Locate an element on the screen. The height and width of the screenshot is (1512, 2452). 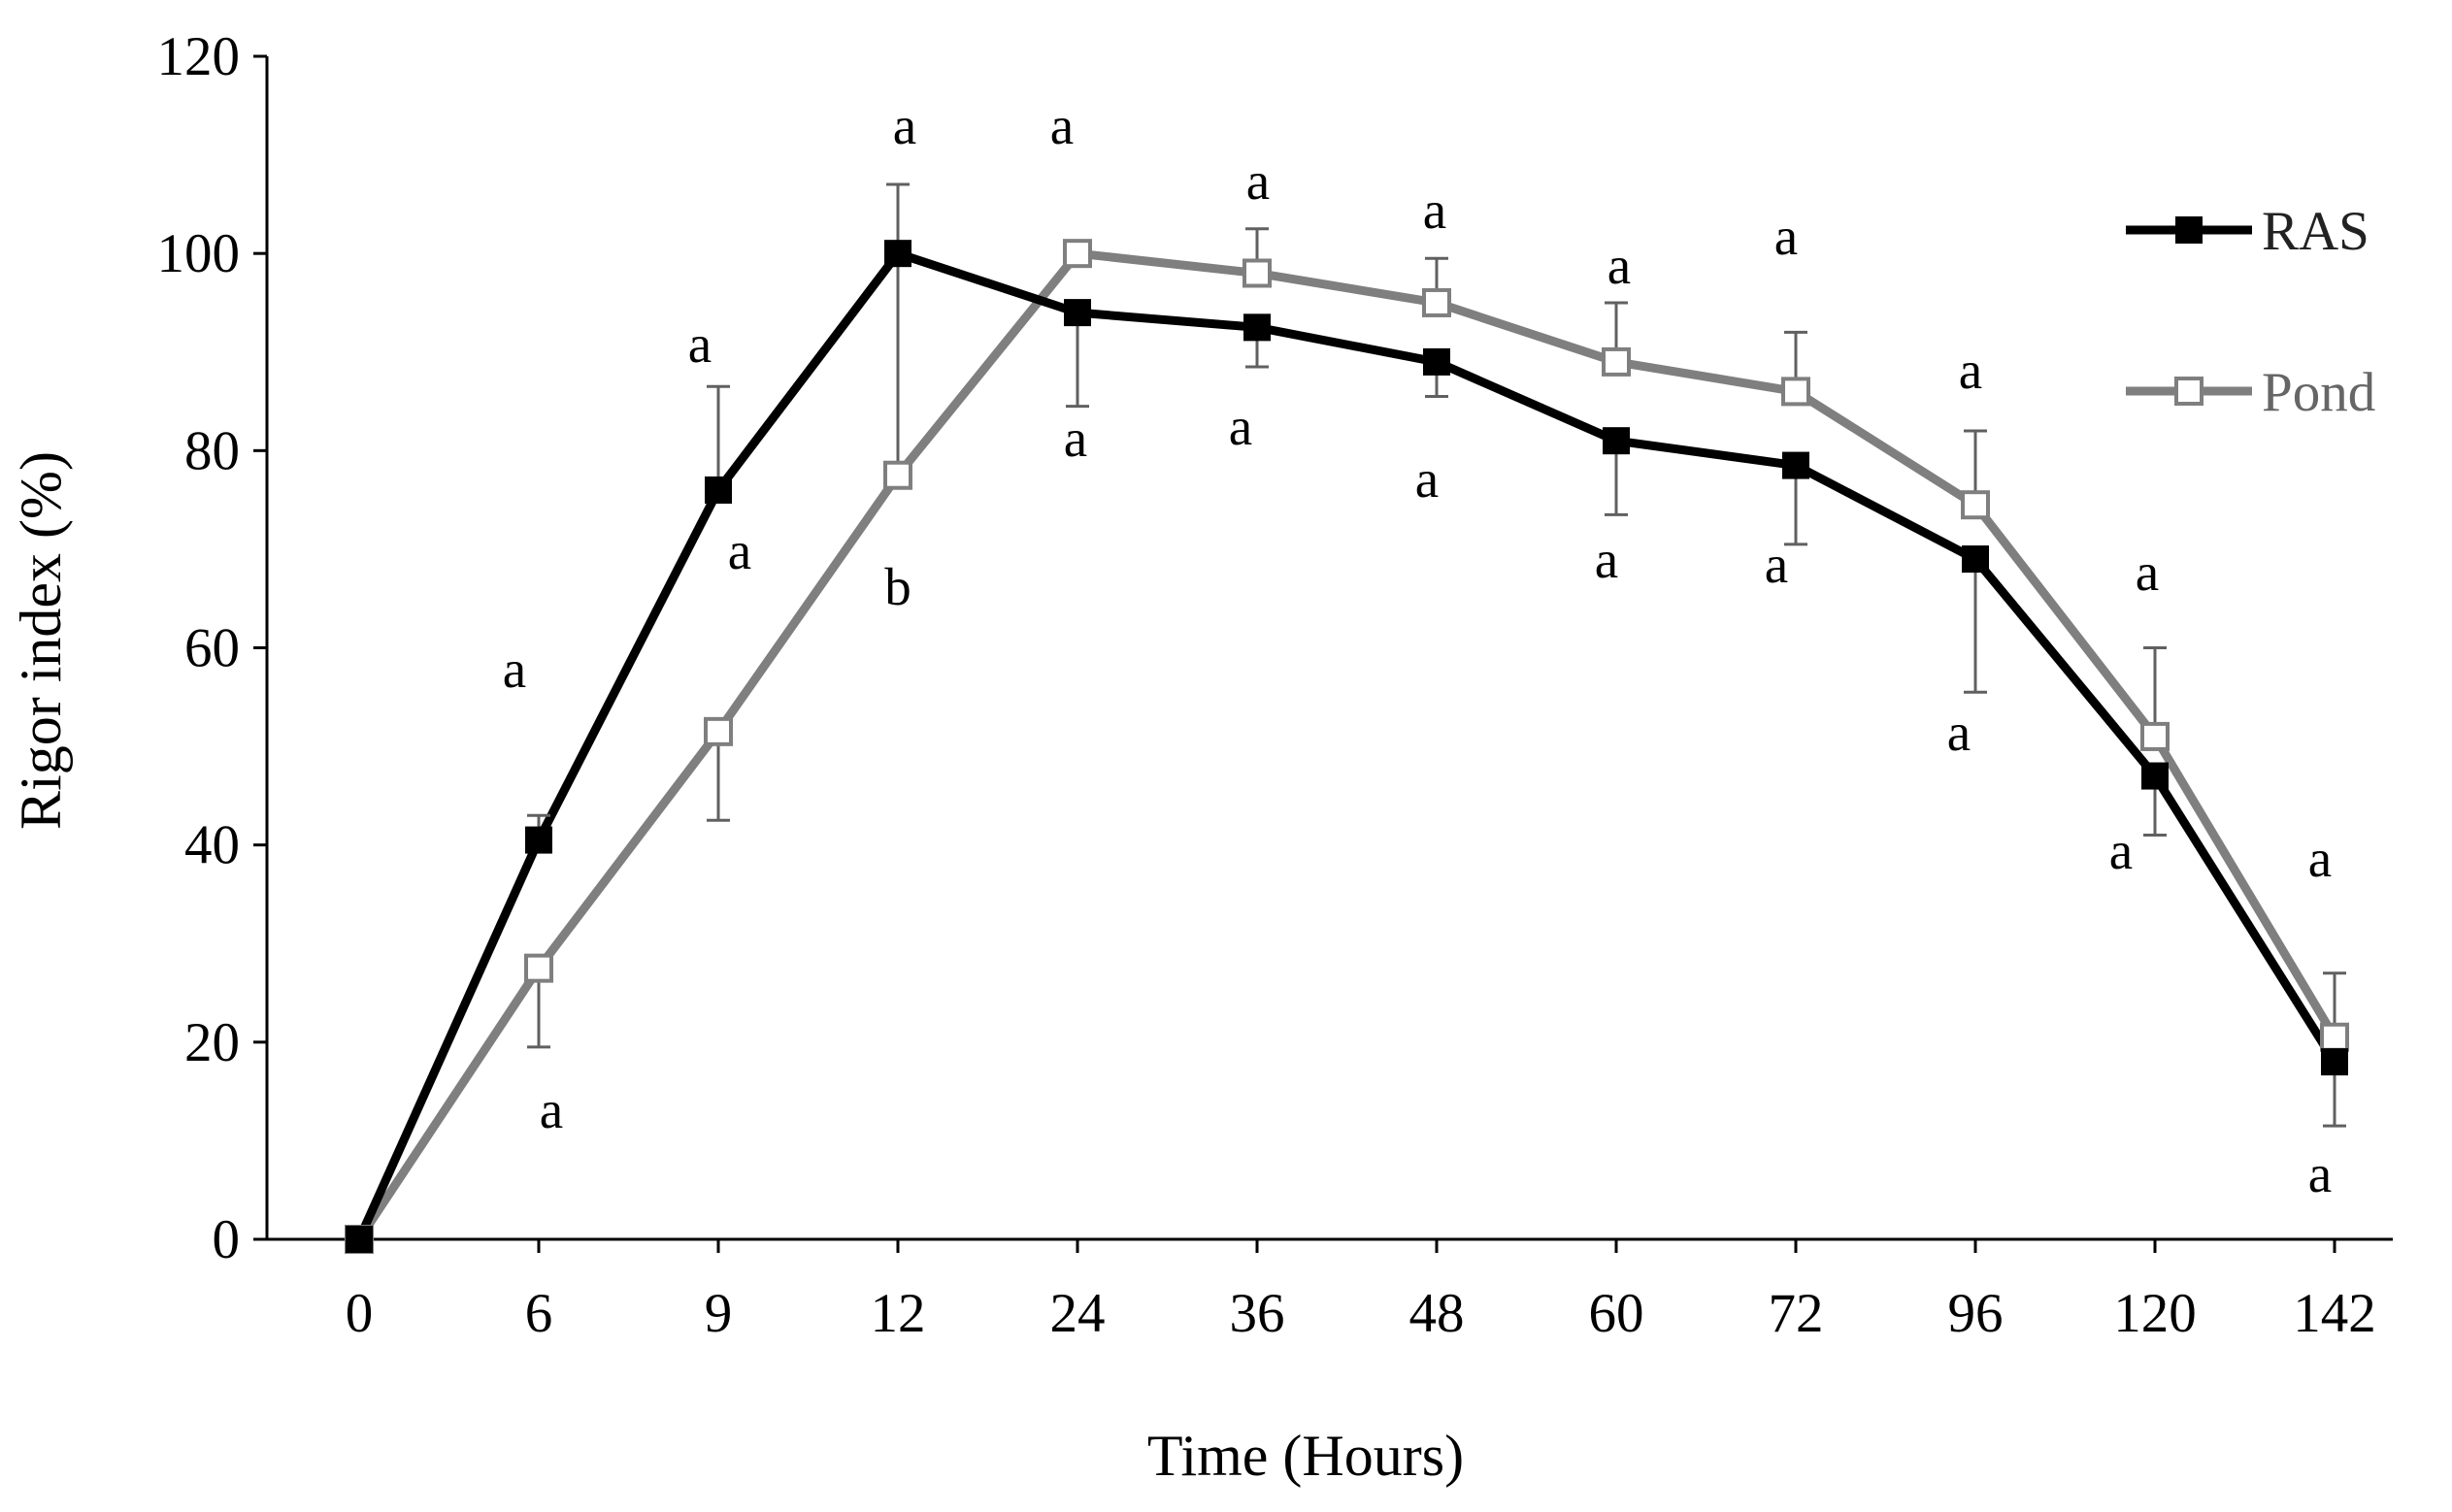
y-tick-label: 100 is located at coordinates (199, 254).